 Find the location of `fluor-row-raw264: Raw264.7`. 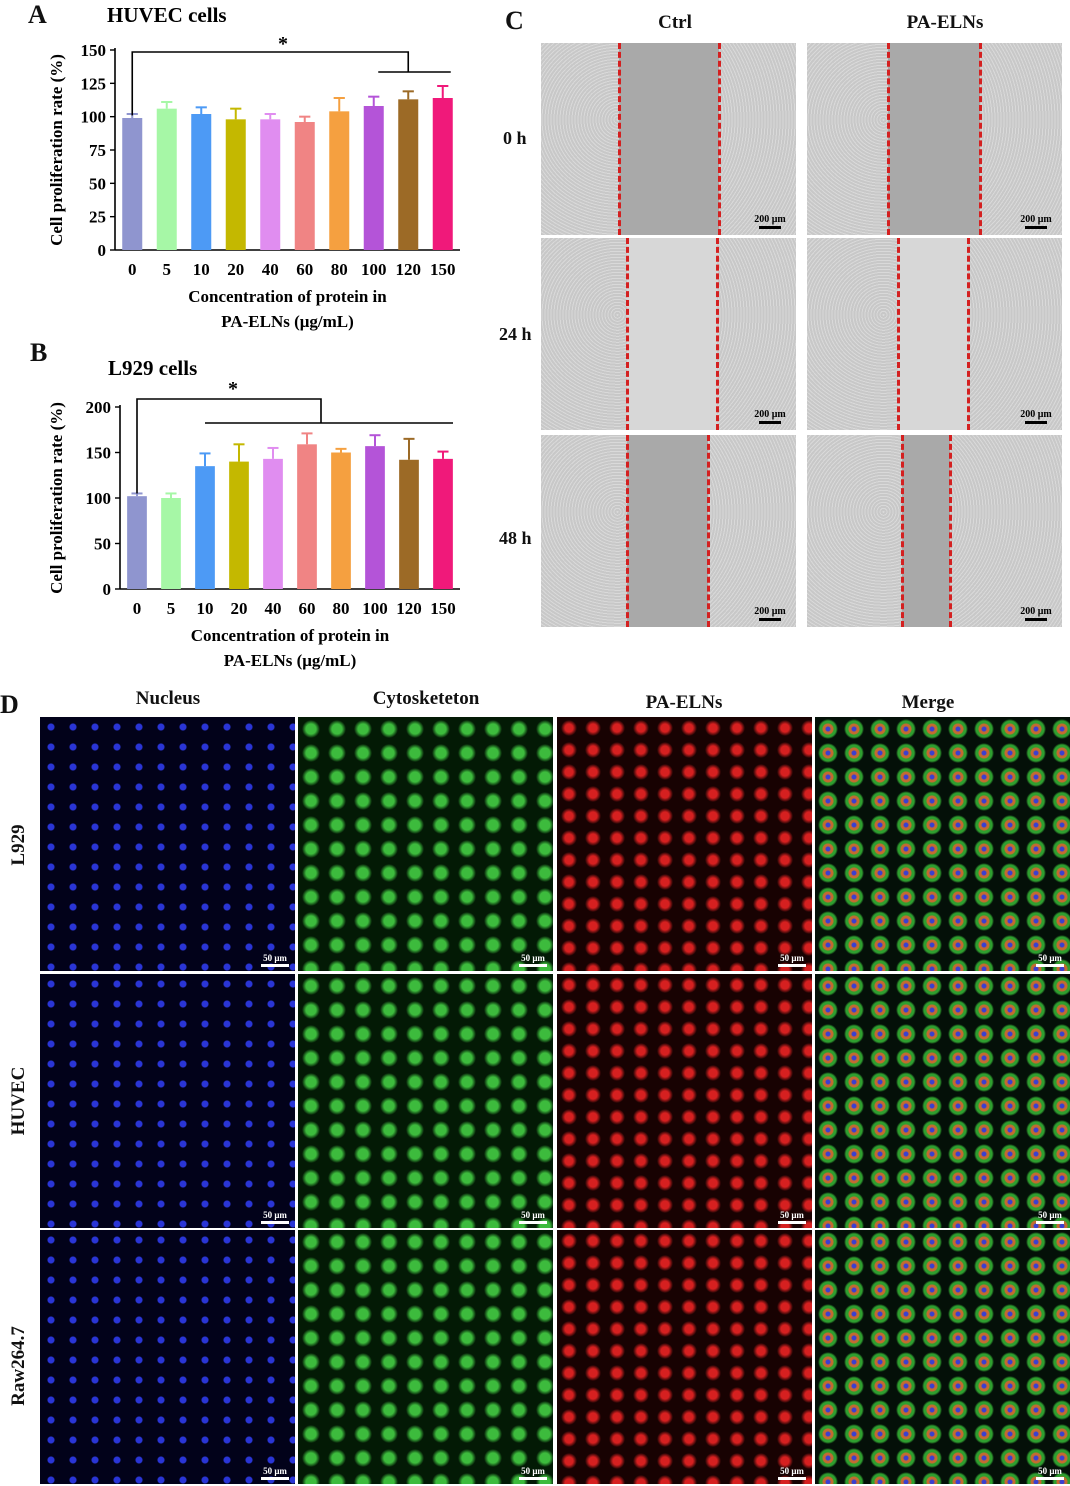

fluor-row-raw264: Raw264.7 is located at coordinates (18, 1366).